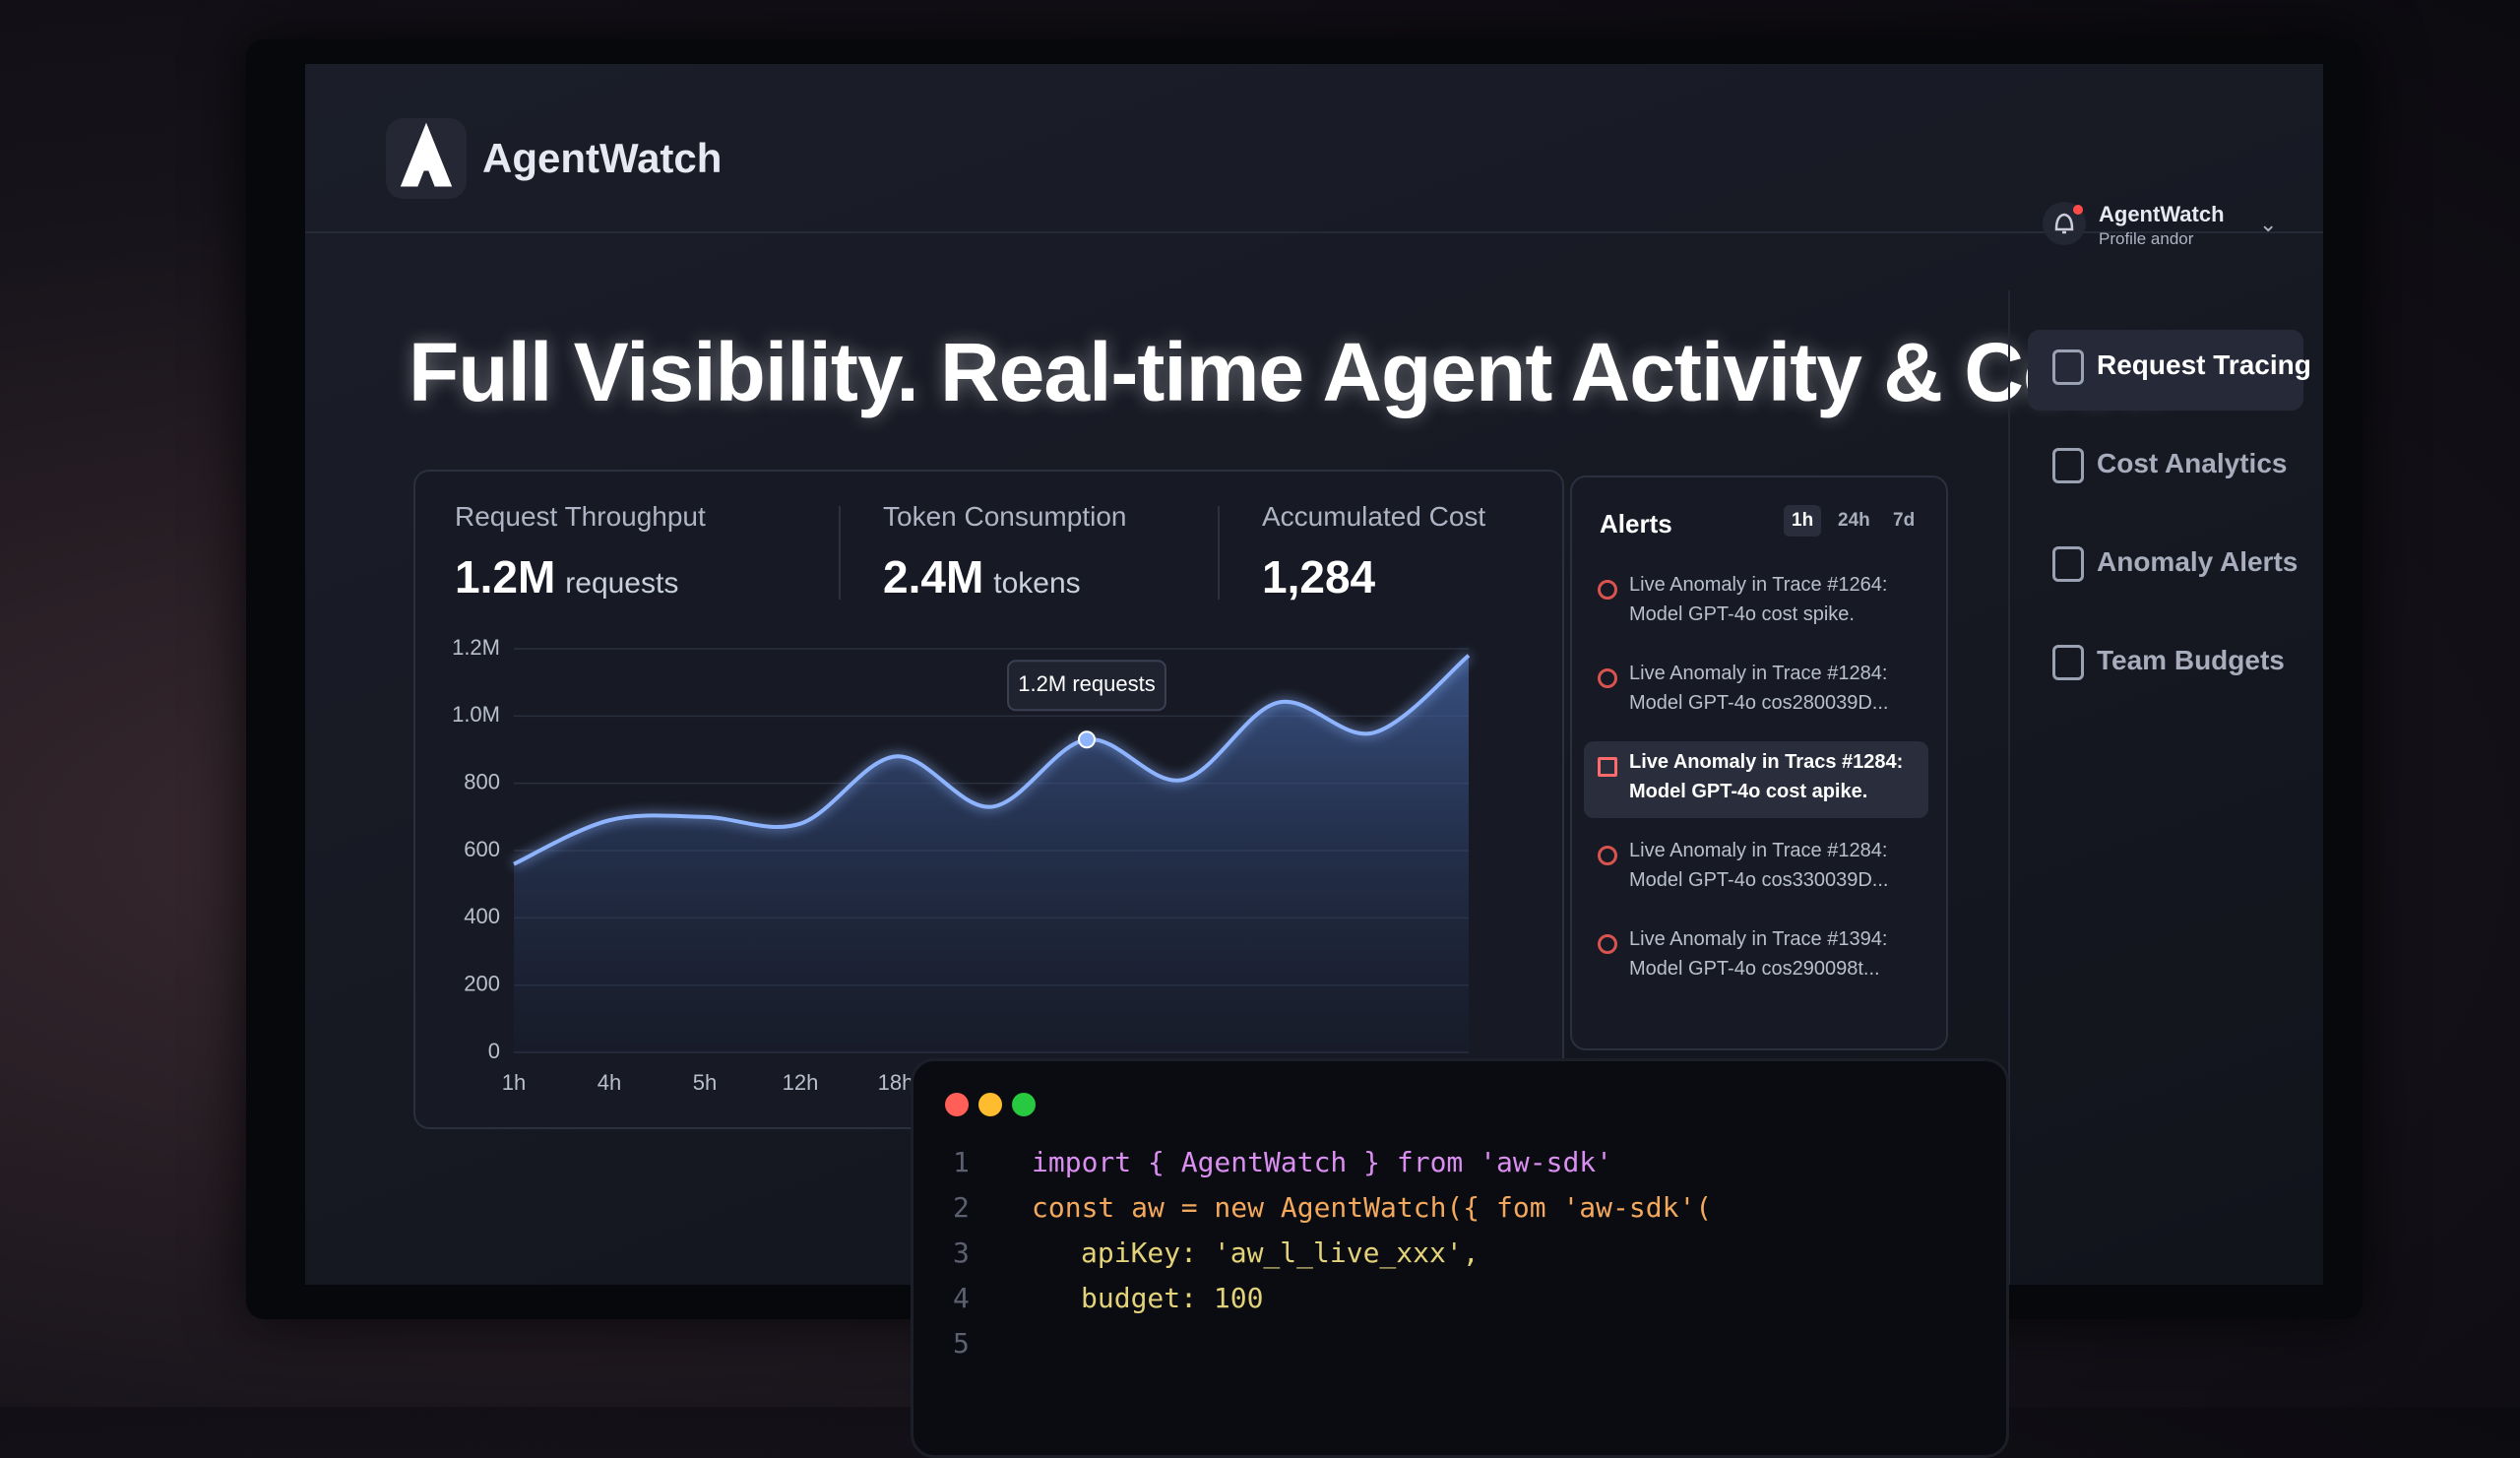 The height and width of the screenshot is (1458, 2520). Describe the element at coordinates (1037, 583) in the screenshot. I see `stat-unit: tokens` at that location.